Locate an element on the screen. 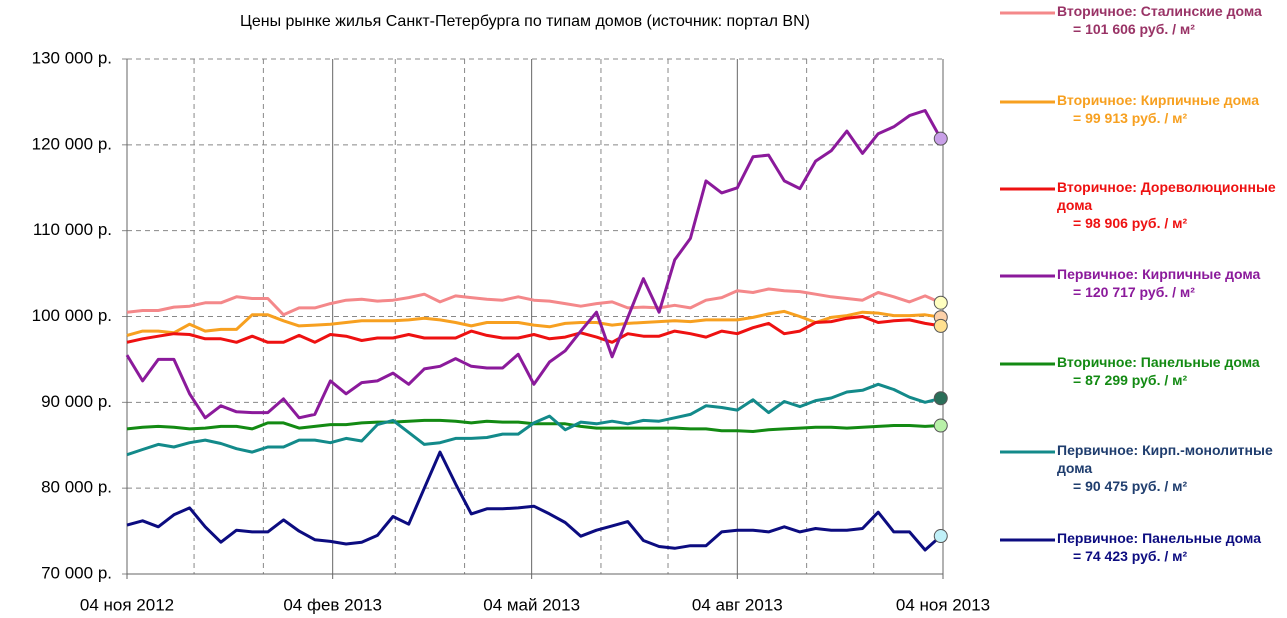 The height and width of the screenshot is (618, 1287). legend-label: Вторичное: Дореволюционные дома is located at coordinates (1166, 196).